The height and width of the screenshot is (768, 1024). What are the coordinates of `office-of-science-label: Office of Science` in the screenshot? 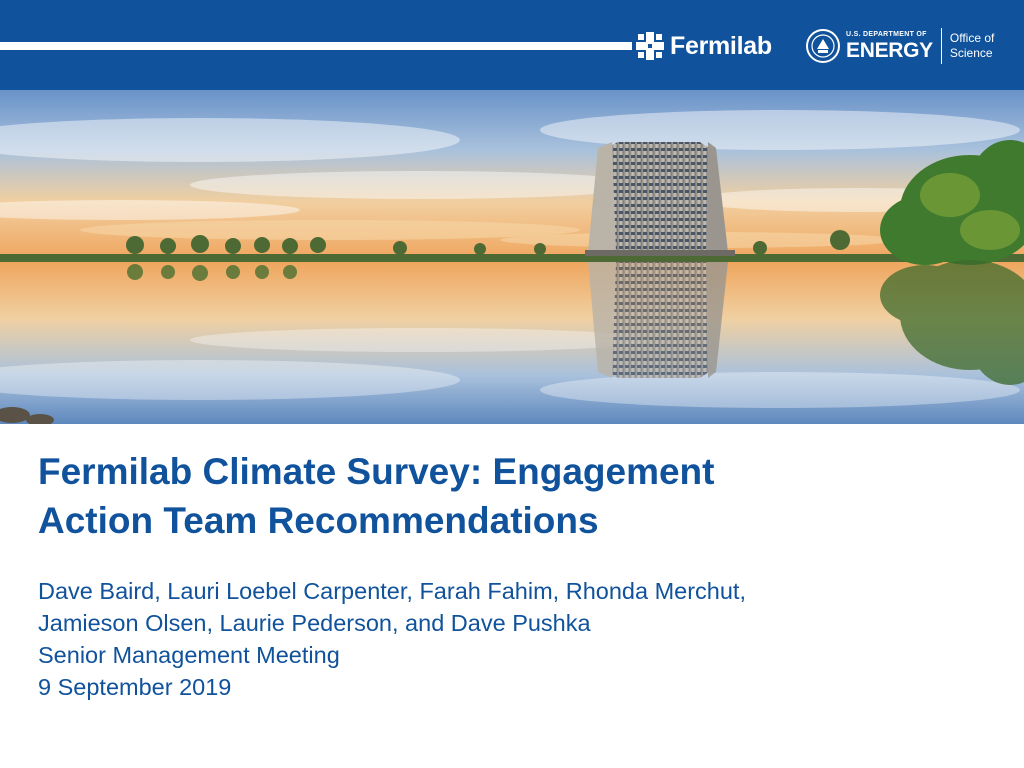 It's located at (972, 46).